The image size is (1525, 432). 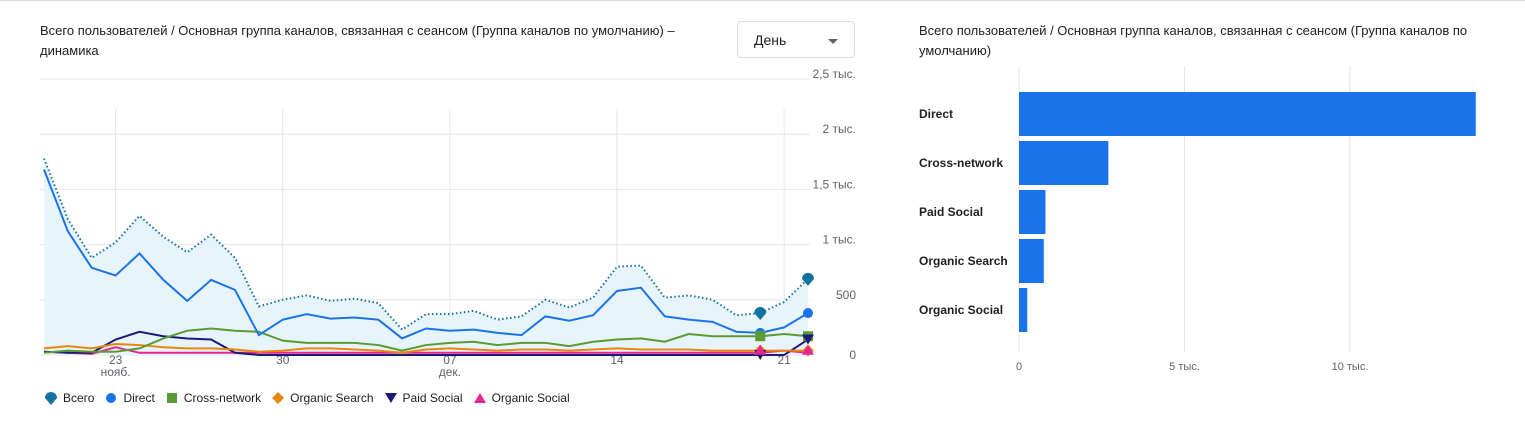 What do you see at coordinates (222, 398) in the screenshot?
I see `legend-label: Cross-network` at bounding box center [222, 398].